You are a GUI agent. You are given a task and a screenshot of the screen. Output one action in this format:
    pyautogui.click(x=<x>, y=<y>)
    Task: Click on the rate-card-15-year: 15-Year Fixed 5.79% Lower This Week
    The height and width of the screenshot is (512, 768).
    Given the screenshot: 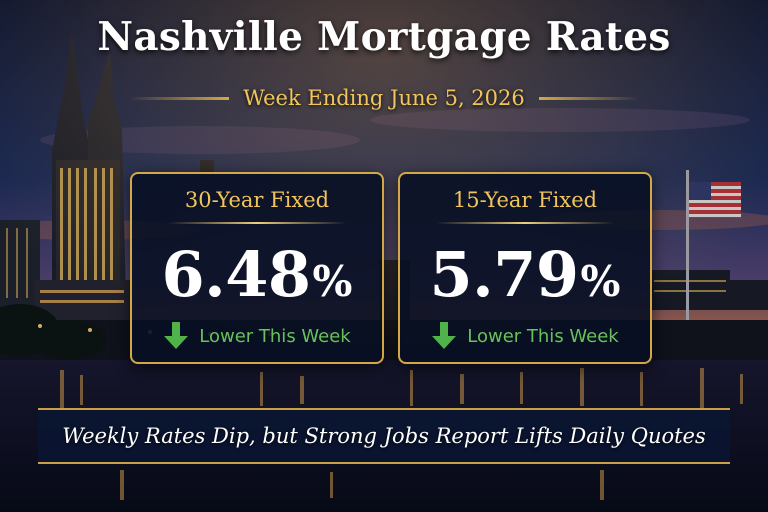 What is the action you would take?
    pyautogui.click(x=525, y=268)
    